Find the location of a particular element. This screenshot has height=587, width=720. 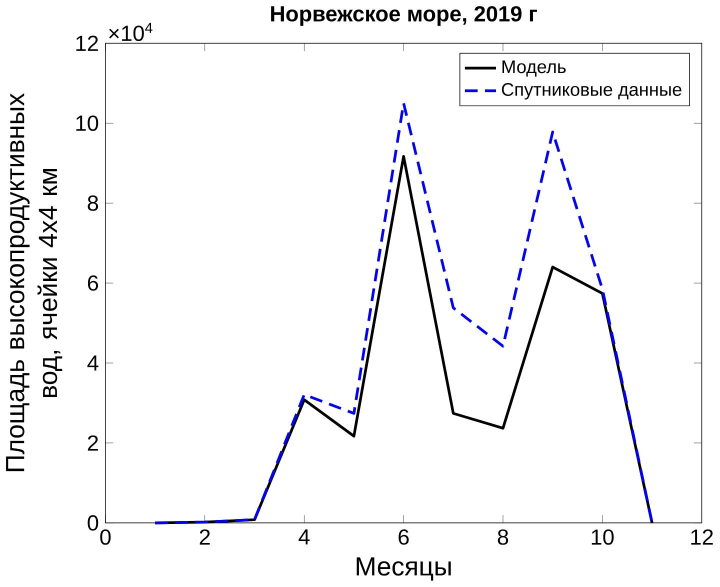

text: ×10$^{4}$ is located at coordinates (130, 32).